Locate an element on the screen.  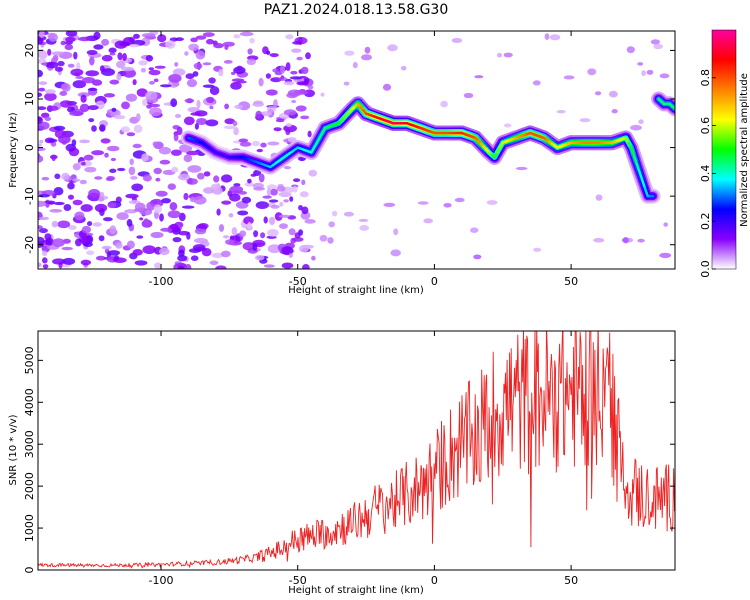
spectrogram-xlabel: Height of straight line (km) is located at coordinates (356, 290).